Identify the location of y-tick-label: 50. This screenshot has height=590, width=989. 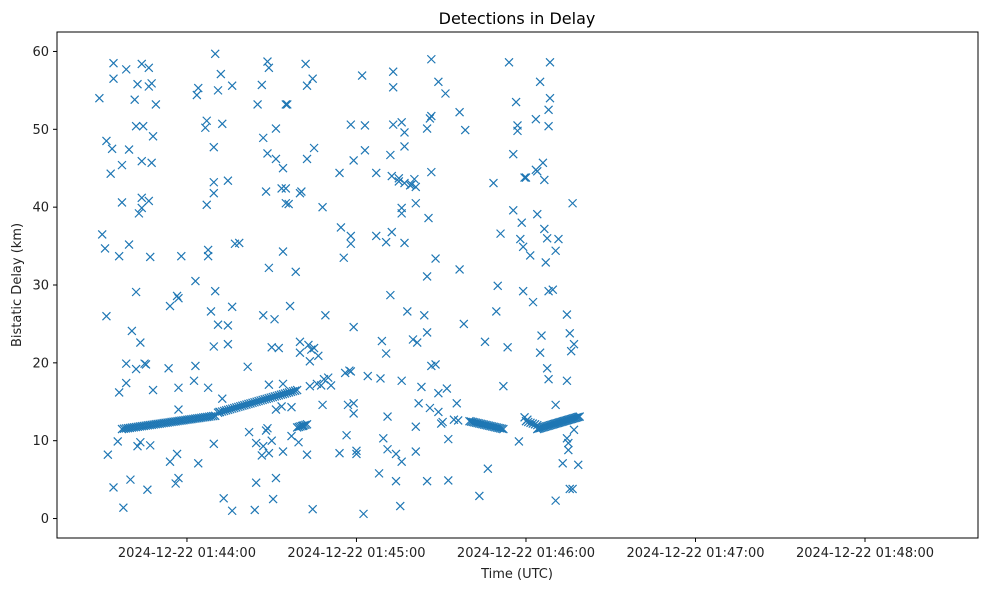
(40, 130).